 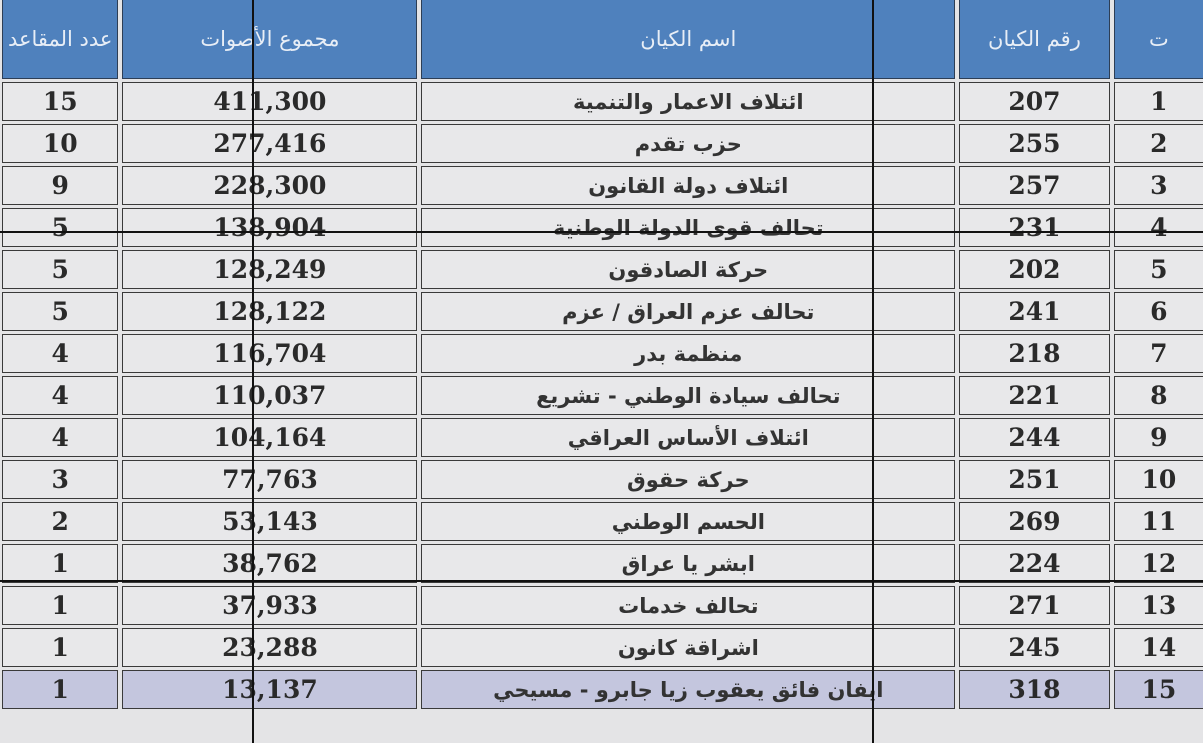 I want to click on cell-row-index: 7, so click(x=1158, y=353).